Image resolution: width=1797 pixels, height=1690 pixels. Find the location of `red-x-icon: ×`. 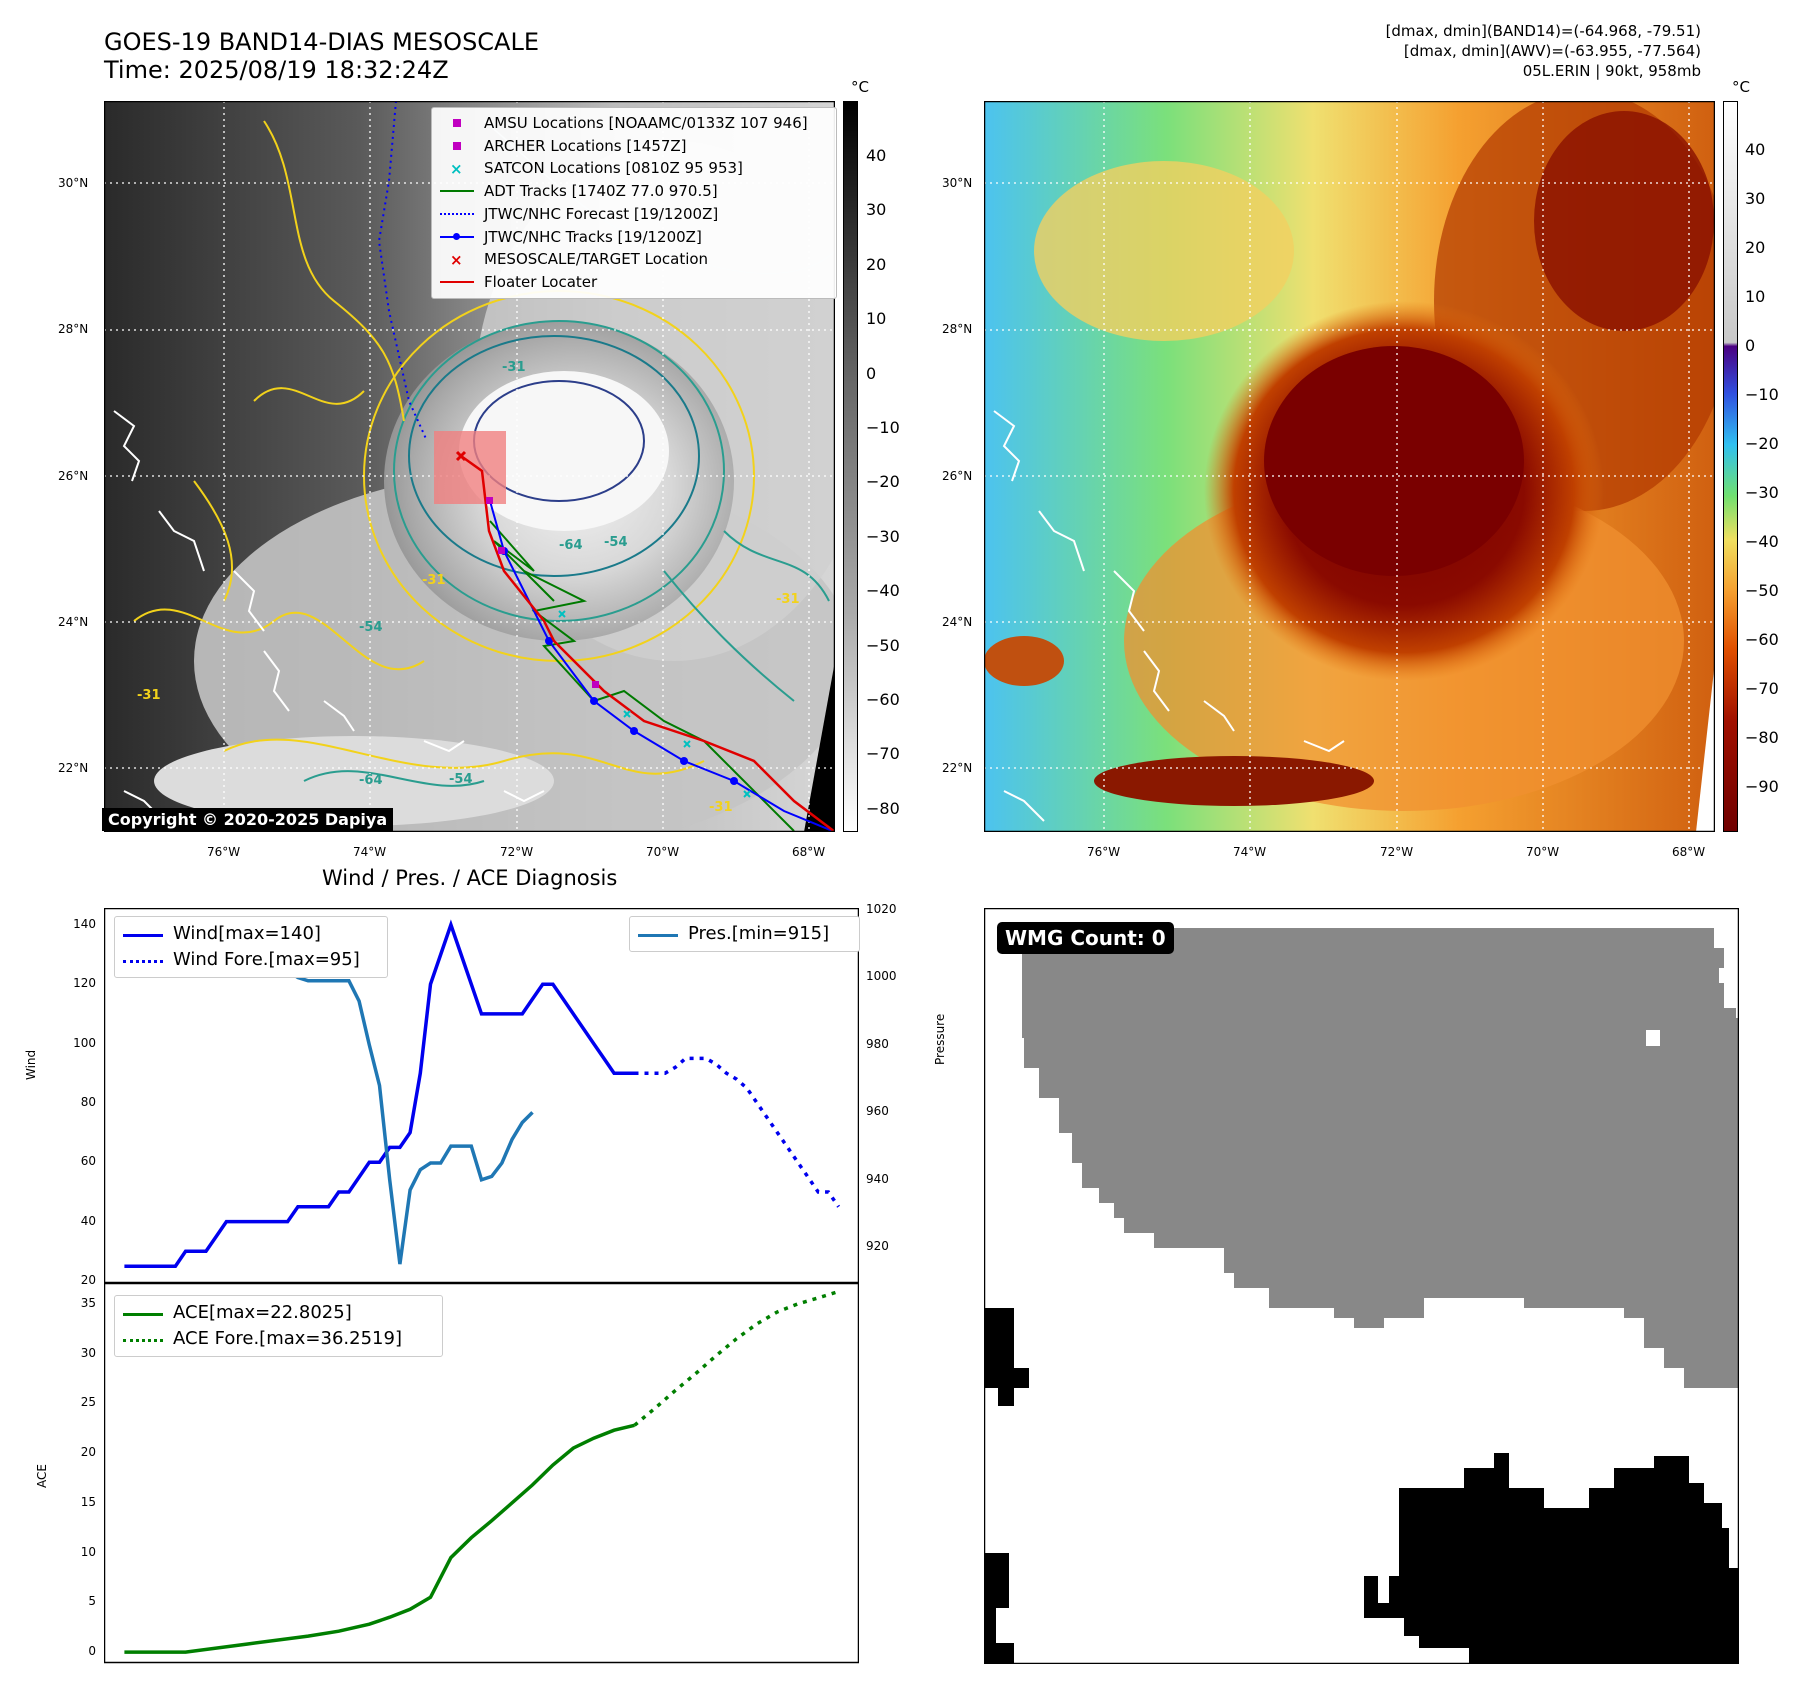

red-x-icon: × is located at coordinates (456, 259).